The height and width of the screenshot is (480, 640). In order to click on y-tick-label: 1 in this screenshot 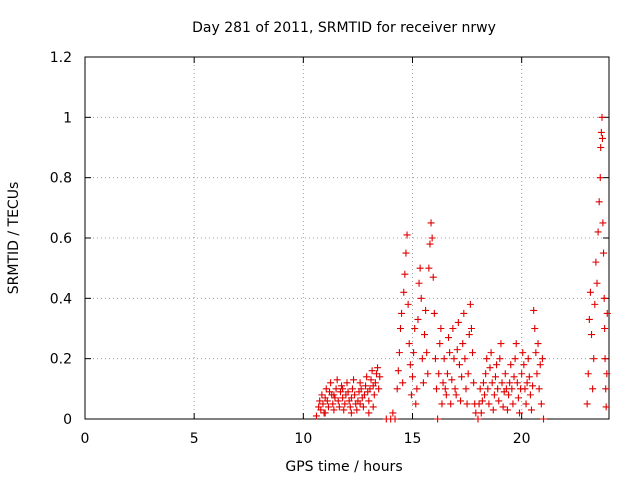, I will do `click(67, 118)`.